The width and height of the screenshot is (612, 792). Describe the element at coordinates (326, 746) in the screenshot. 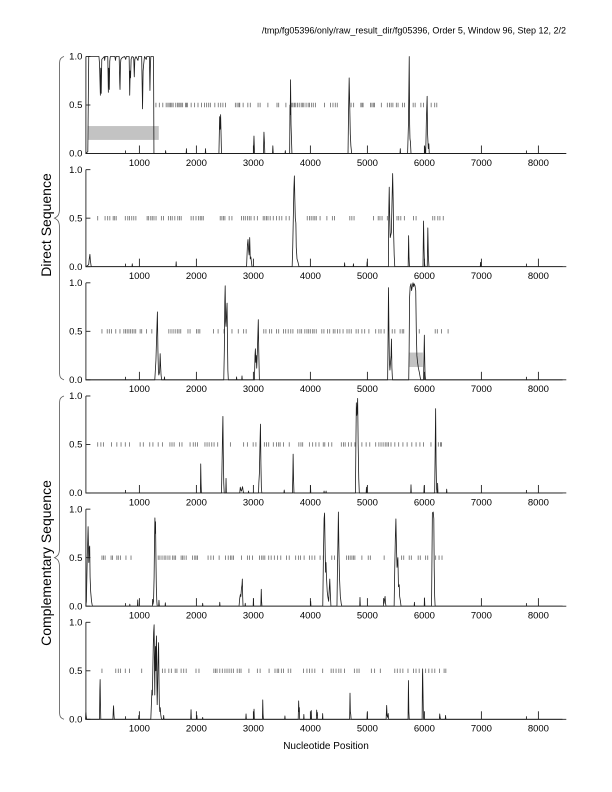

I see `x-axis-title: Nucleotide Position` at that location.